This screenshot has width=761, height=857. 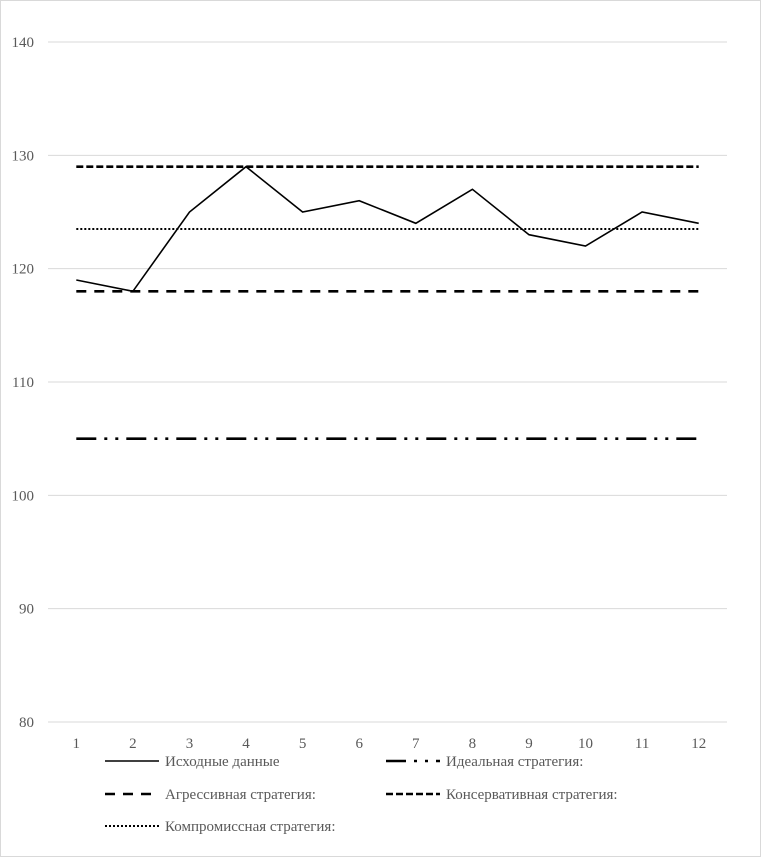 I want to click on y-tick-label: 140, so click(x=23, y=43).